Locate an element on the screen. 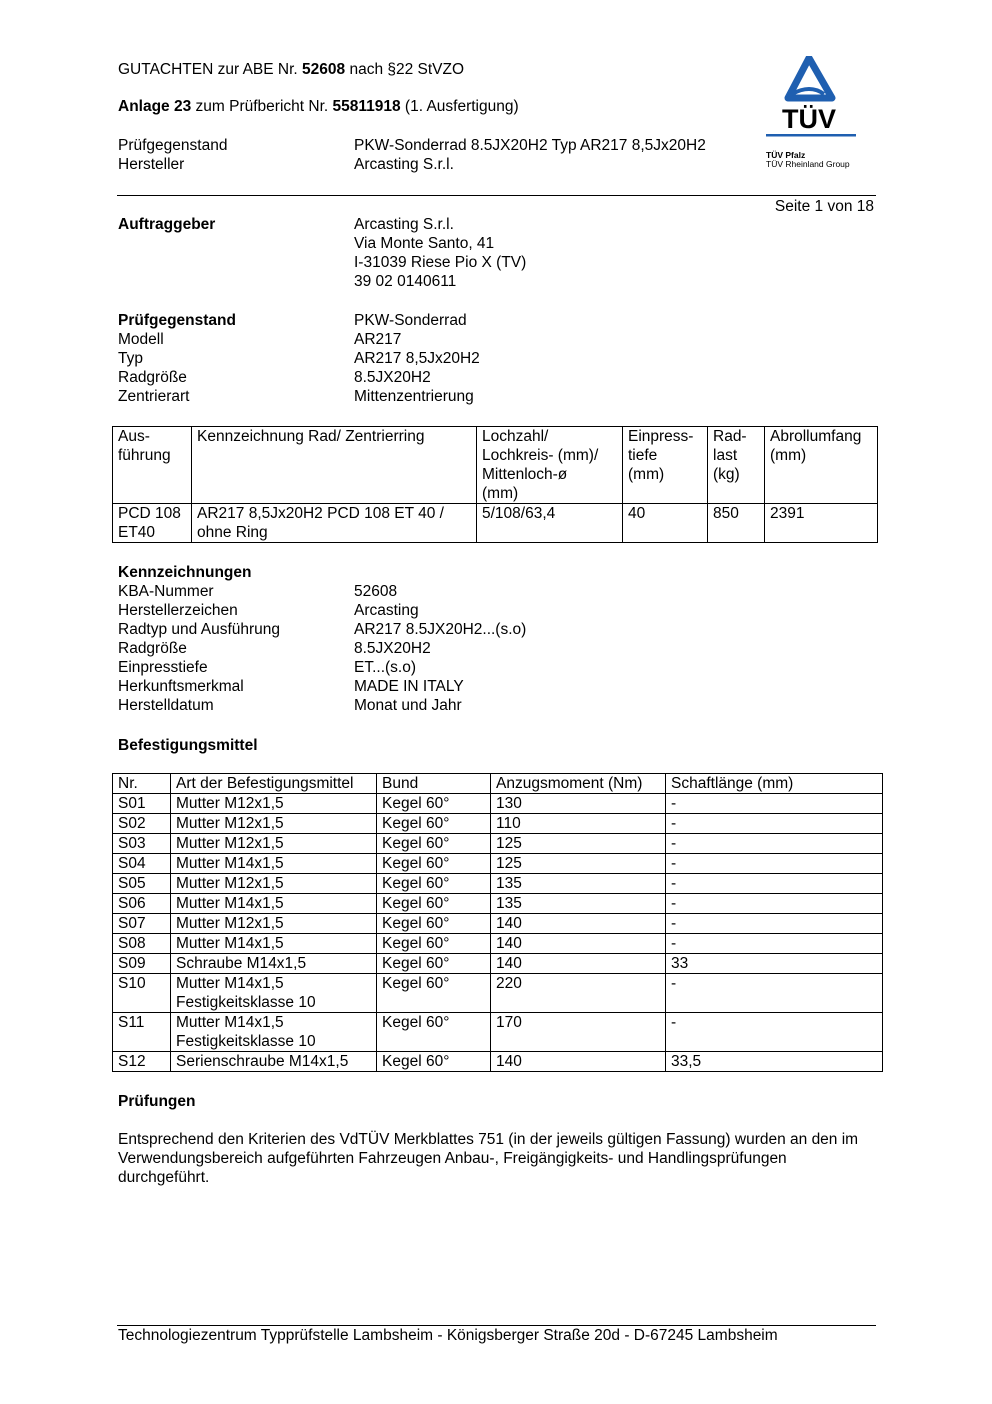  list-item: Radgröße 8.5JX20H2 is located at coordinates (498, 648).